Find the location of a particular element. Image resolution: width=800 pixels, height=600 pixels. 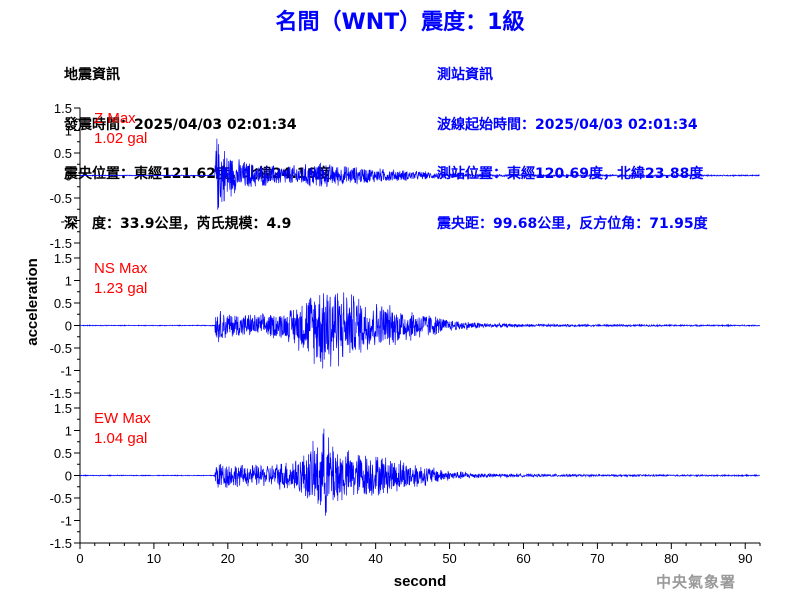

origin-time: 發震時間：2025/04/03 02:01:34 is located at coordinates (180, 124).